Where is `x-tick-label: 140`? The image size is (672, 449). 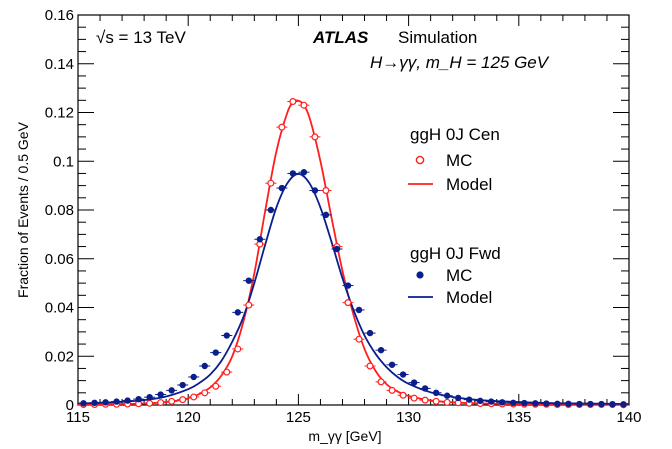 x-tick-label: 140 is located at coordinates (628, 417).